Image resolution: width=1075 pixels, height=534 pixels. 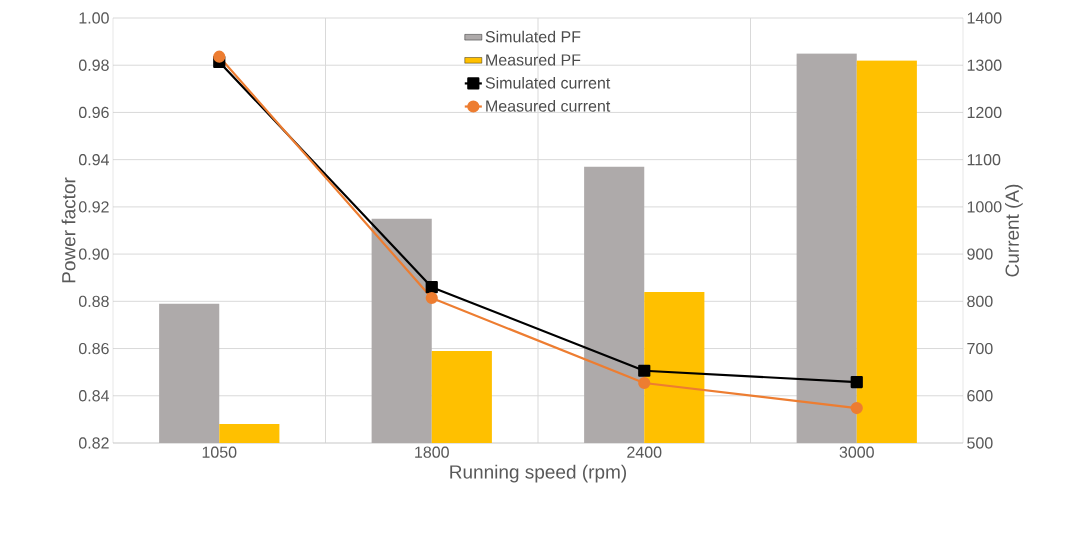 What do you see at coordinates (1014, 230) in the screenshot?
I see `y2-axis-title: Current (A)` at bounding box center [1014, 230].